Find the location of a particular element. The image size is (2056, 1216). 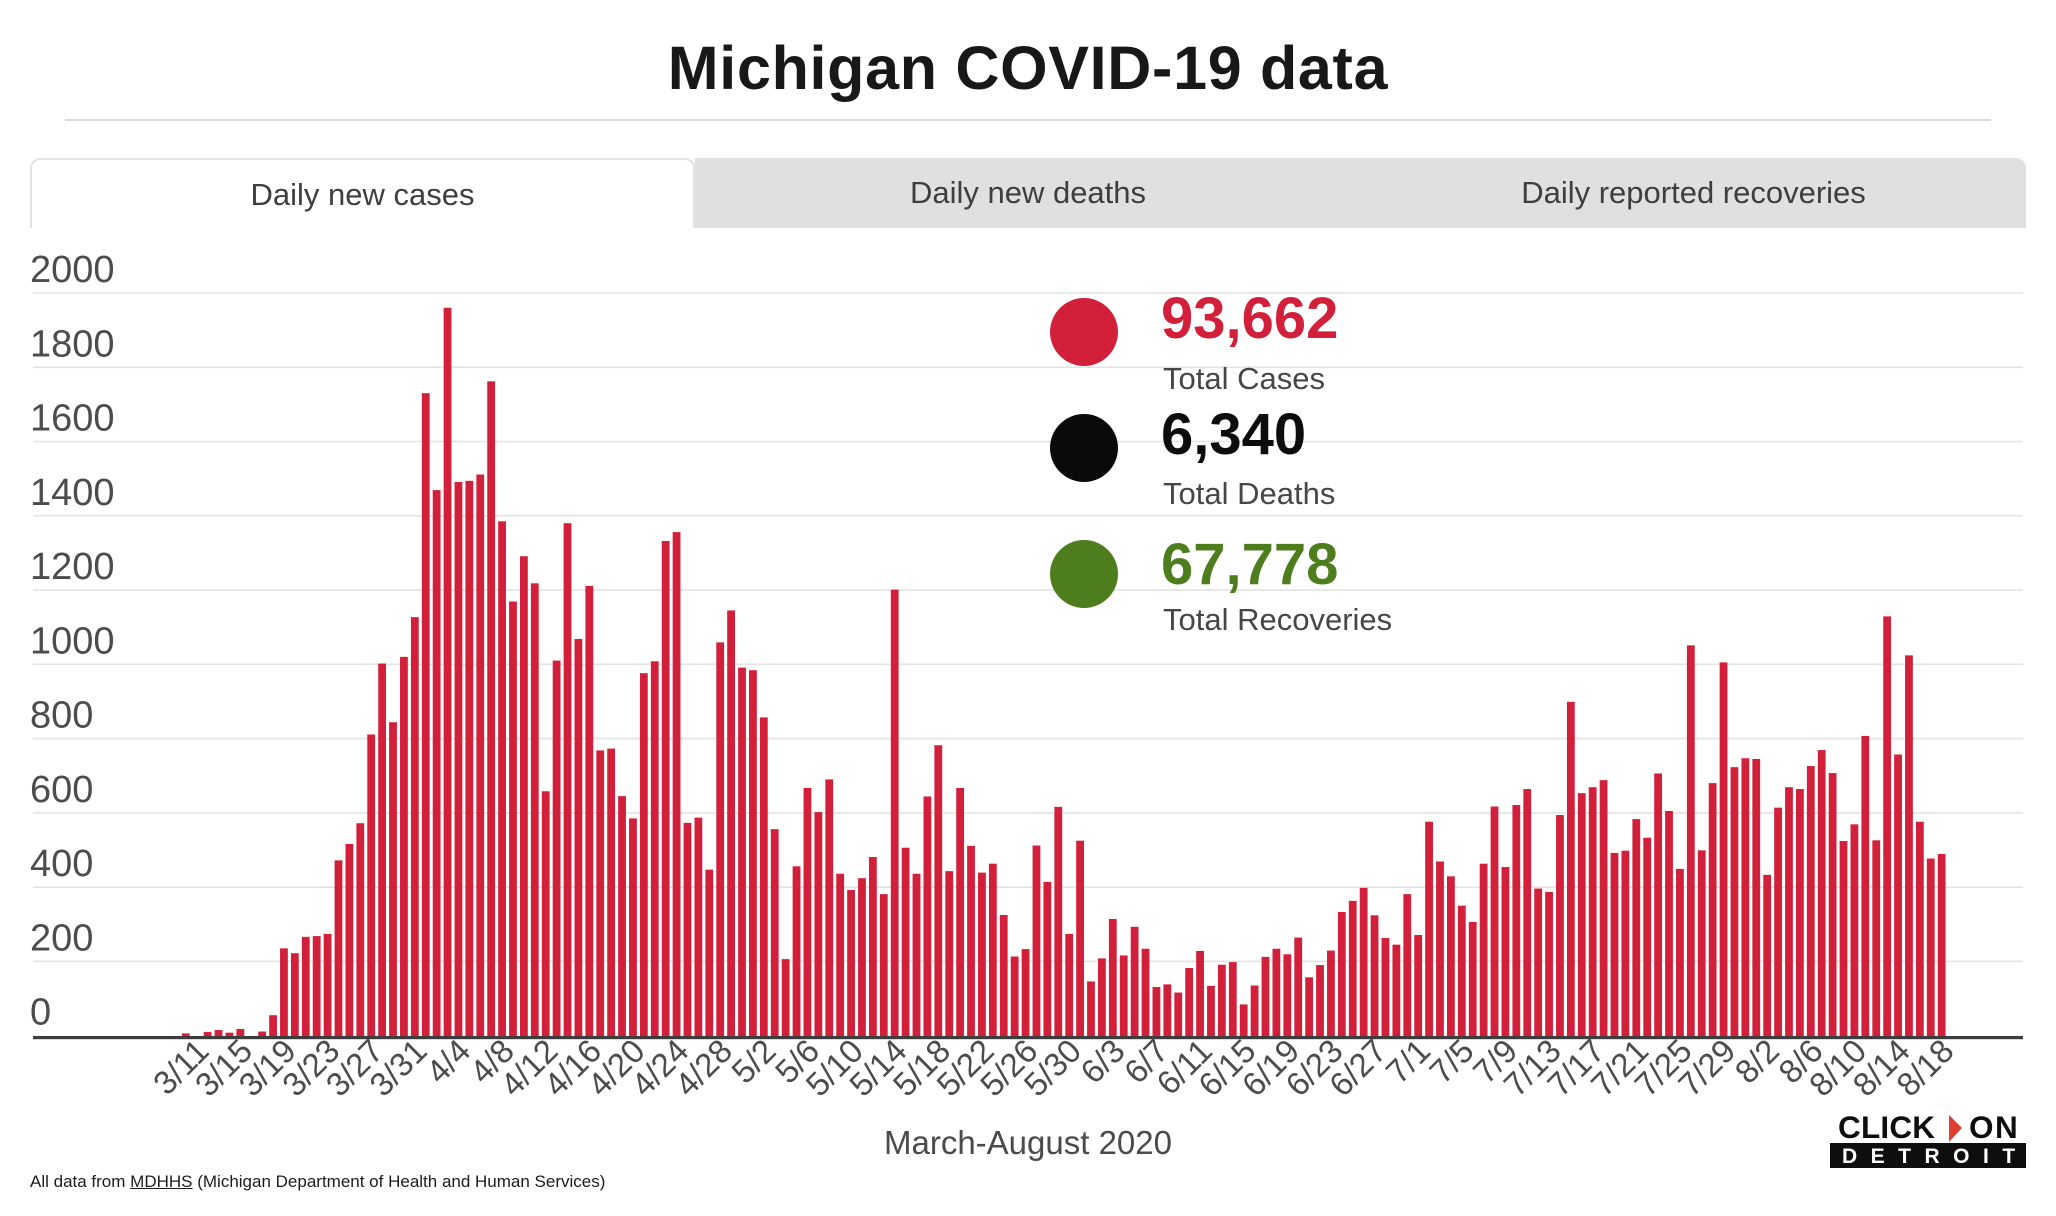

svg-text: 1000 is located at coordinates (72, 641).